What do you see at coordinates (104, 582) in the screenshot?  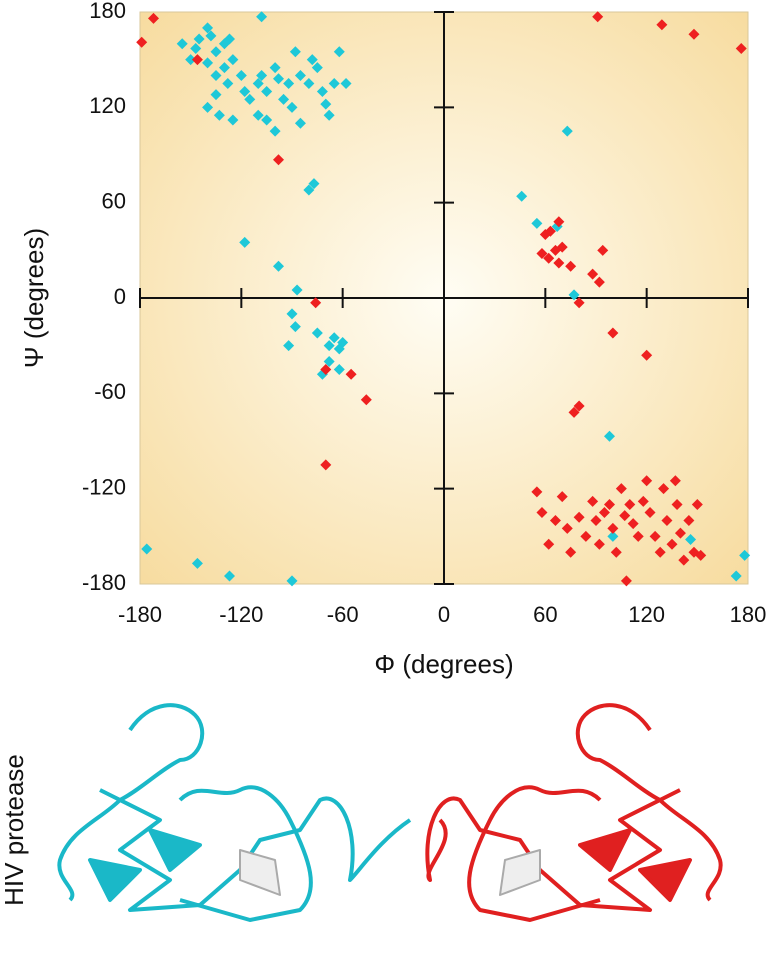 I see `y-tick-label: -180` at bounding box center [104, 582].